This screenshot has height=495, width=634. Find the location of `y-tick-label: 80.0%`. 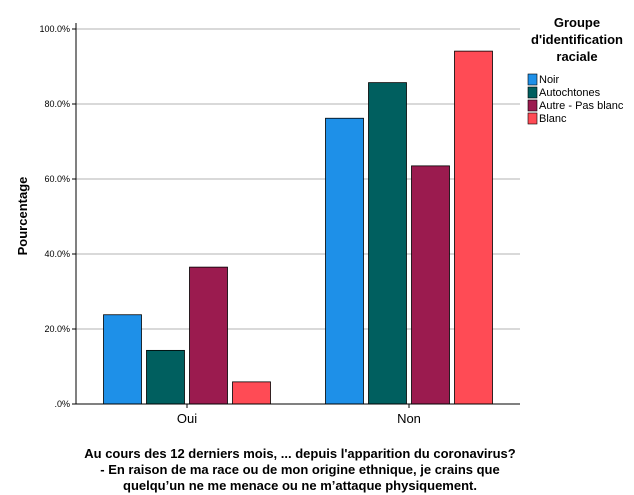

y-tick-label: 80.0% is located at coordinates (57, 104).